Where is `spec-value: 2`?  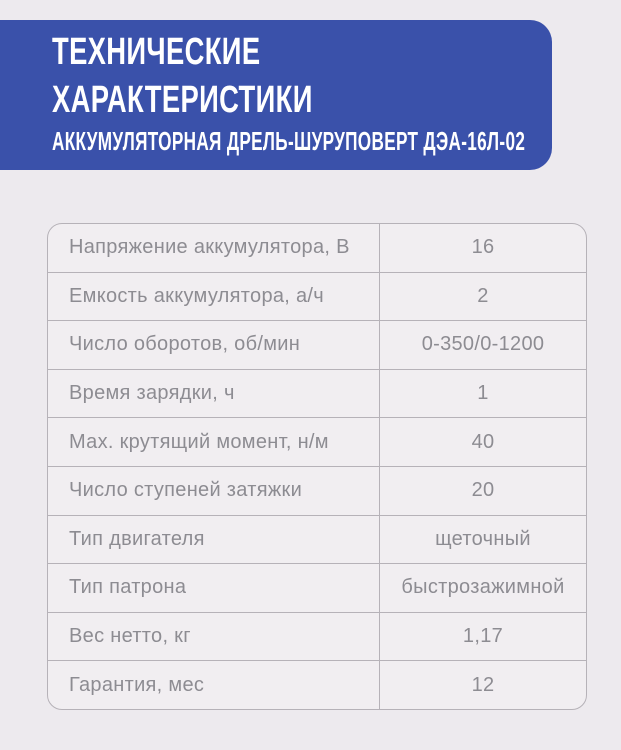 spec-value: 2 is located at coordinates (483, 295).